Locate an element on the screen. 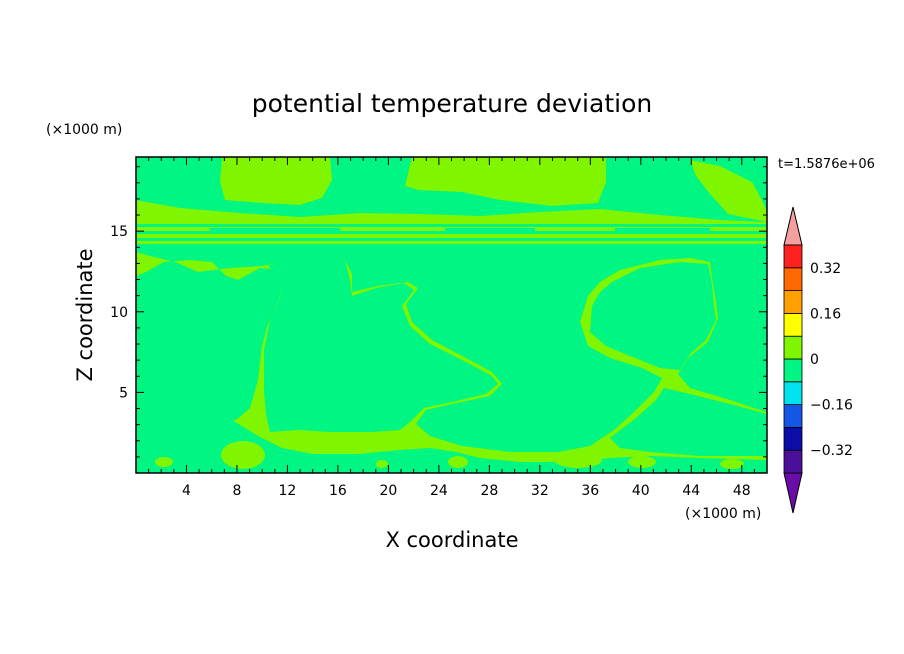 The image size is (904, 654). x-tick-labels: 4 8 12 16 20 24 28 32 36 40 44 48 is located at coordinates (466, 491).